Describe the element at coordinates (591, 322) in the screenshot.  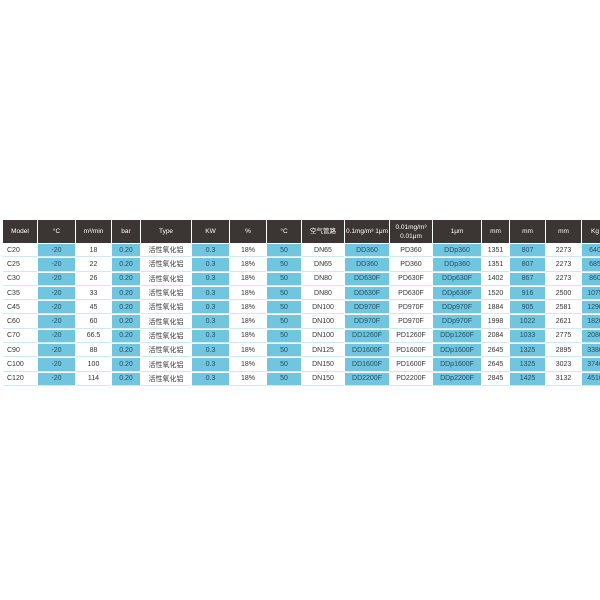
I see `table-cell: 1820` at that location.